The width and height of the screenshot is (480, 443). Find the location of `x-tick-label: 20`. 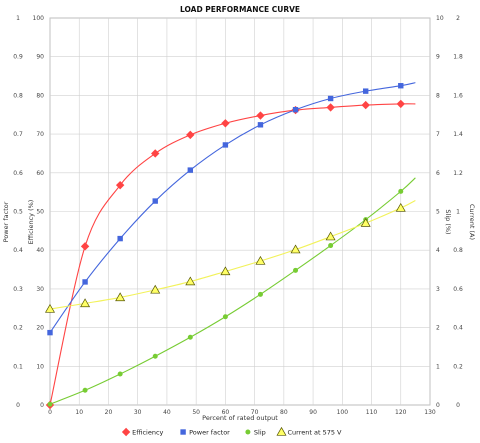

x-tick-label: 20 is located at coordinates (109, 412).